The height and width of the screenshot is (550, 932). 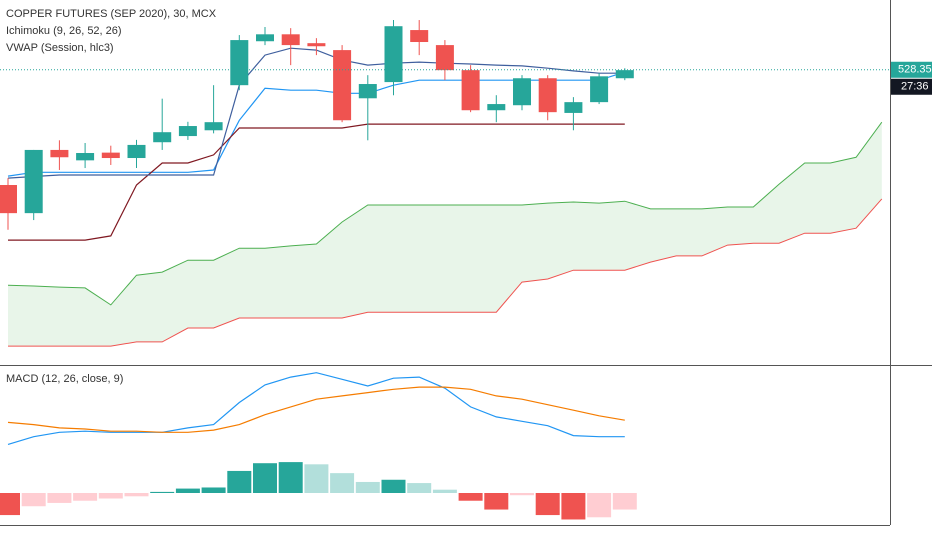 I want to click on last-price-box, so click(x=911, y=69).